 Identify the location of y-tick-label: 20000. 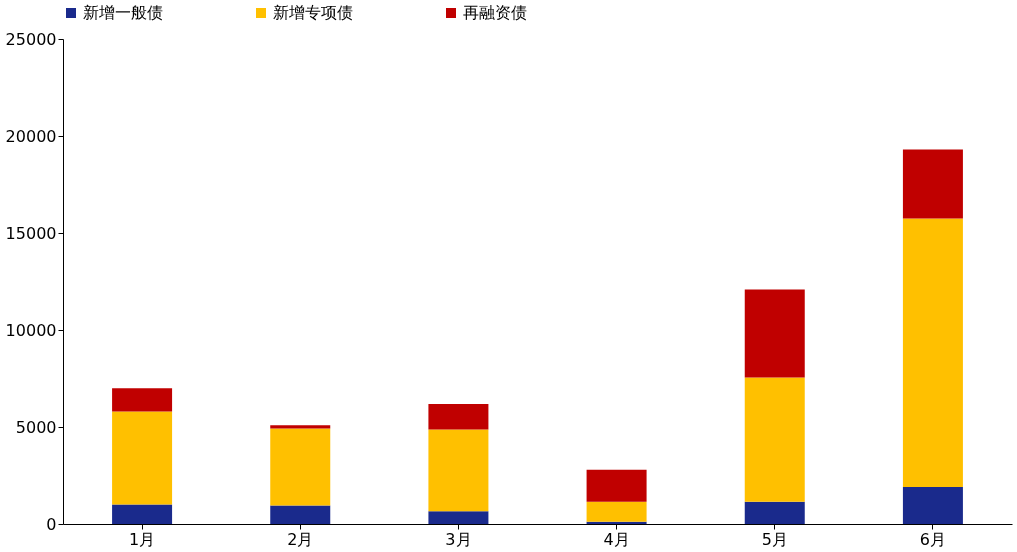
(31, 136).